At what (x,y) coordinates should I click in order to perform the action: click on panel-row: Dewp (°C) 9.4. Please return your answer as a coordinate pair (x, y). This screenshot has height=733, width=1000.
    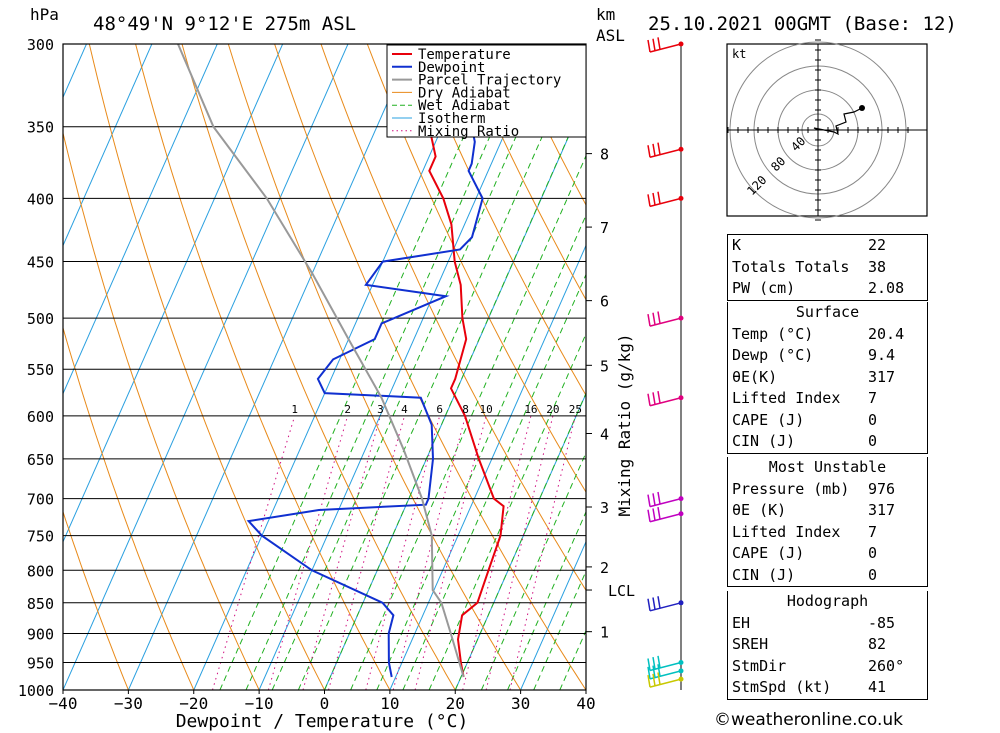
    Looking at the image, I should click on (827, 356).